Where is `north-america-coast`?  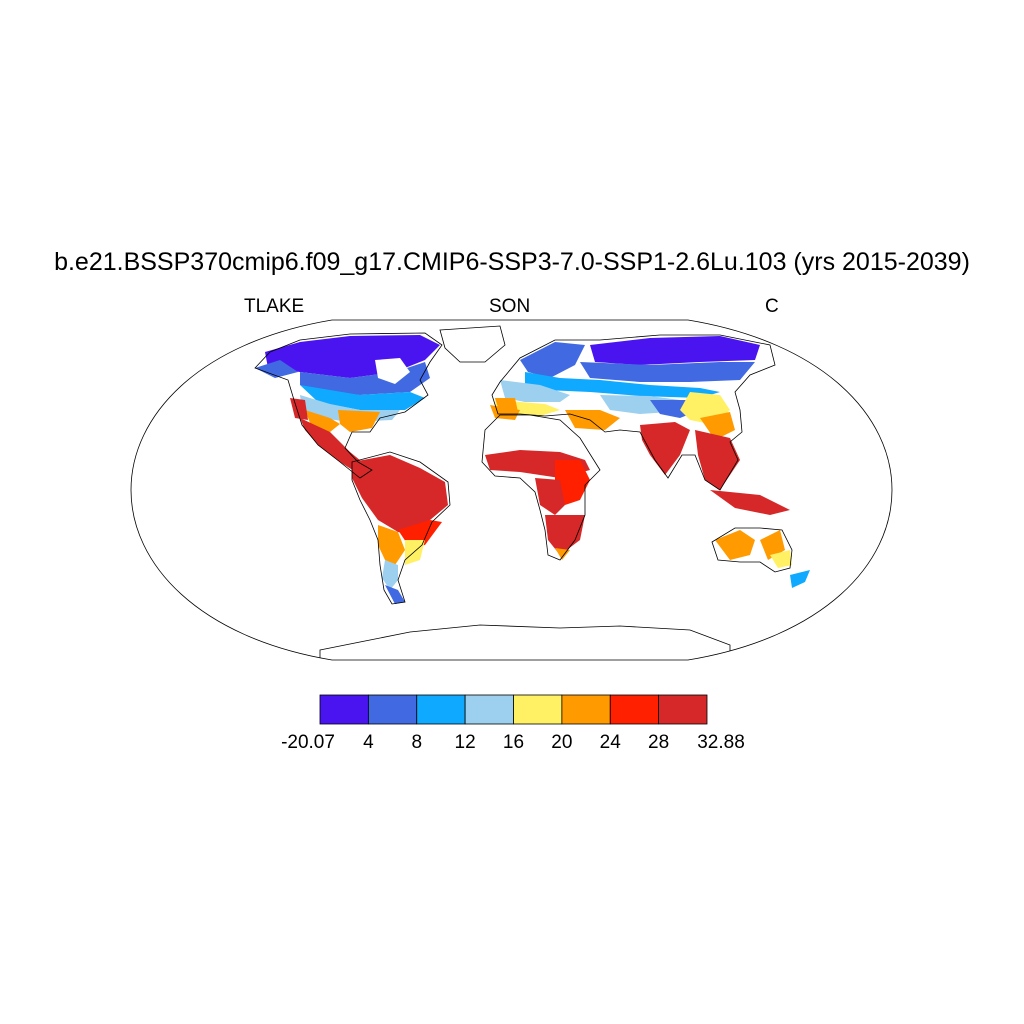
north-america-coast is located at coordinates (348, 405).